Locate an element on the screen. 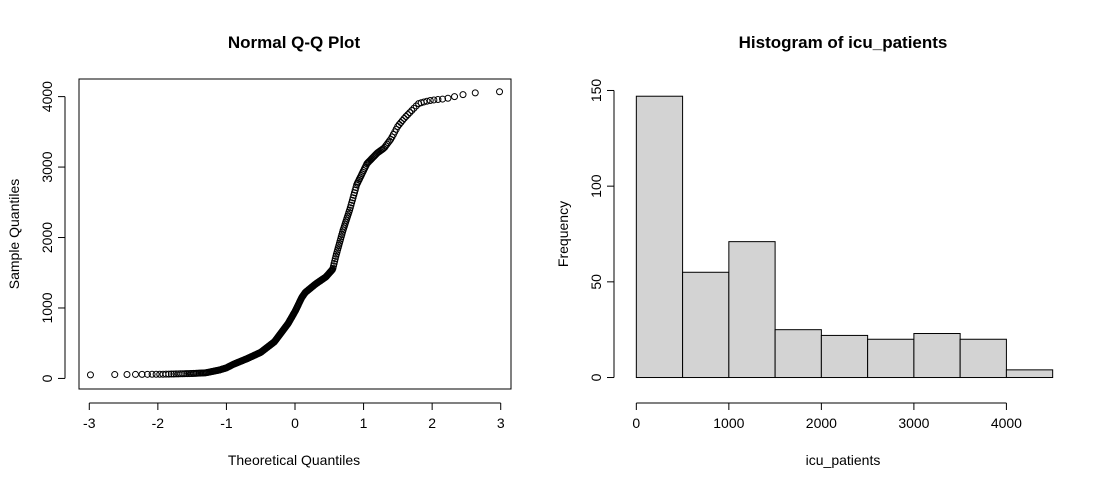 This screenshot has width=1101, height=489. qq-y-tick-label: 4000 is located at coordinates (47, 96).